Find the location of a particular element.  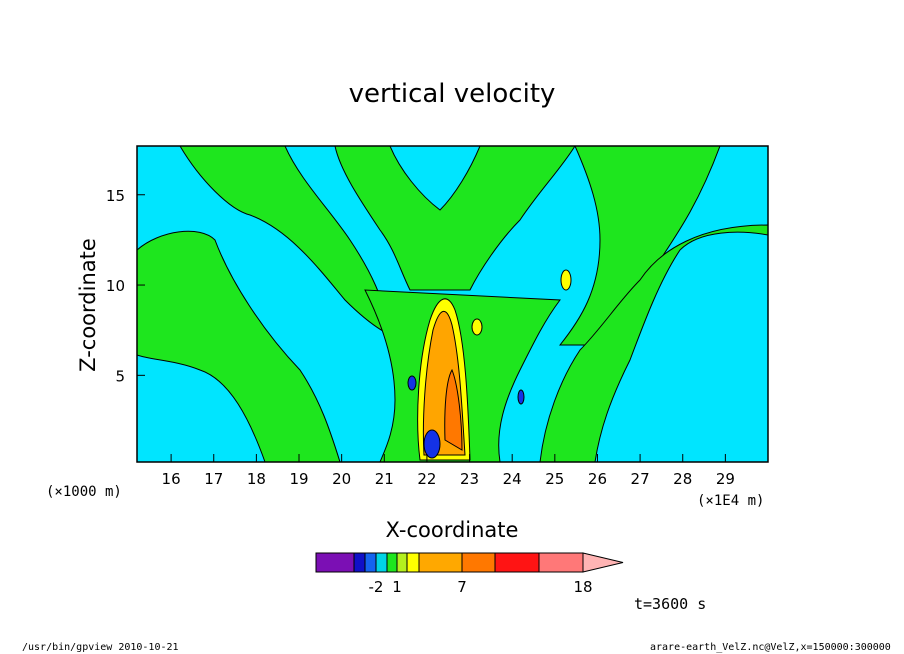

contour-band-center-high is located at coordinates (455, 218).